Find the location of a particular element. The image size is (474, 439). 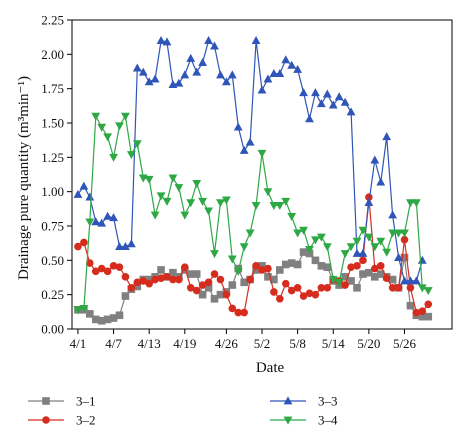

y-axis: 0.00 0.25 0.50 0.75 1.00 1.25 1.50 1.75 2.00 2.25 is located at coordinates (56, 175).